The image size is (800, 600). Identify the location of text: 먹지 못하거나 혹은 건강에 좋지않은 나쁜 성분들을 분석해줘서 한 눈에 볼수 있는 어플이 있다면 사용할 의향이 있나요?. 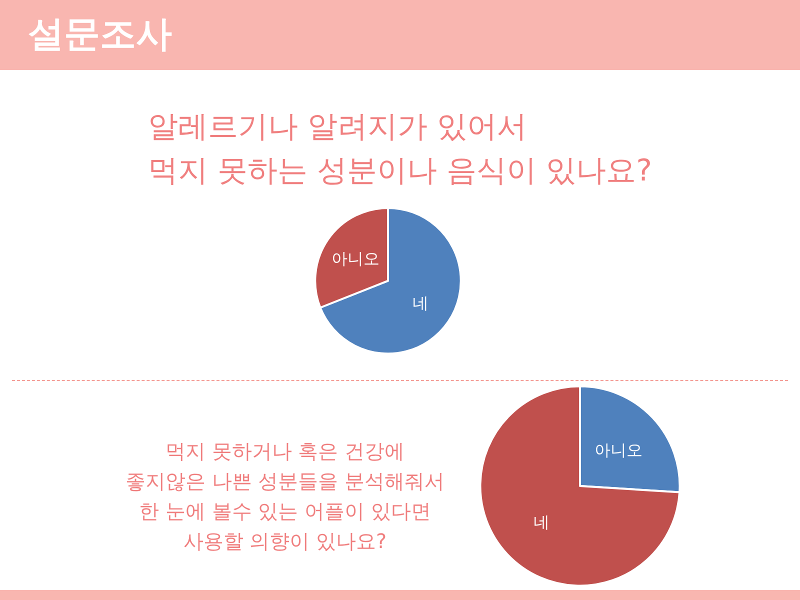
(285, 496).